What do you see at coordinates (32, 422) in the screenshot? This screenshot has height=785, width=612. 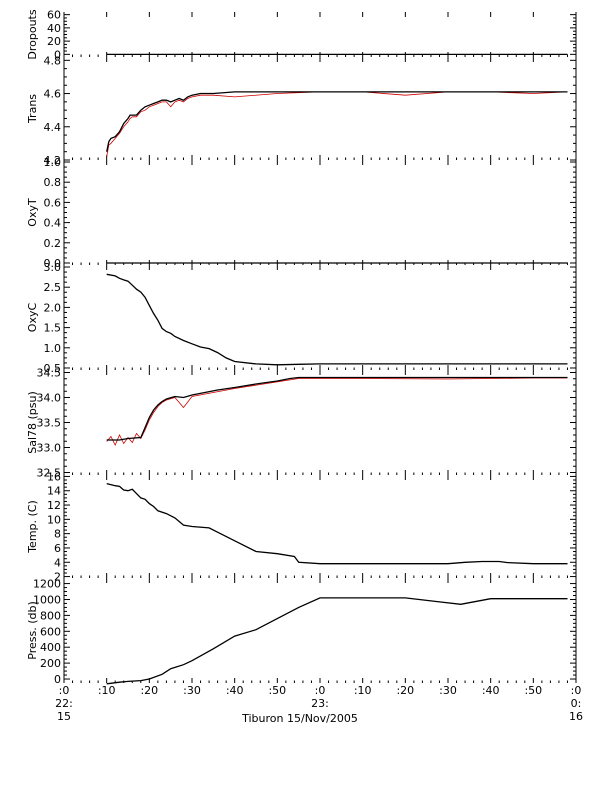 I see `y-axis-label: Sal78 (psu)` at bounding box center [32, 422].